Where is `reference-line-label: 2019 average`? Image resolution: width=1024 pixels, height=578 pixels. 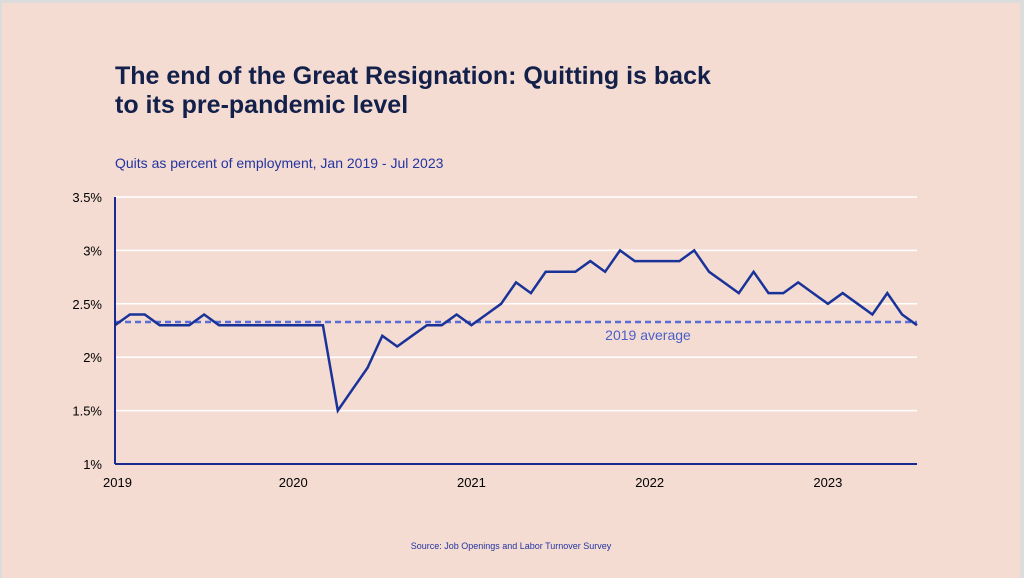
reference-line-label: 2019 average is located at coordinates (648, 335).